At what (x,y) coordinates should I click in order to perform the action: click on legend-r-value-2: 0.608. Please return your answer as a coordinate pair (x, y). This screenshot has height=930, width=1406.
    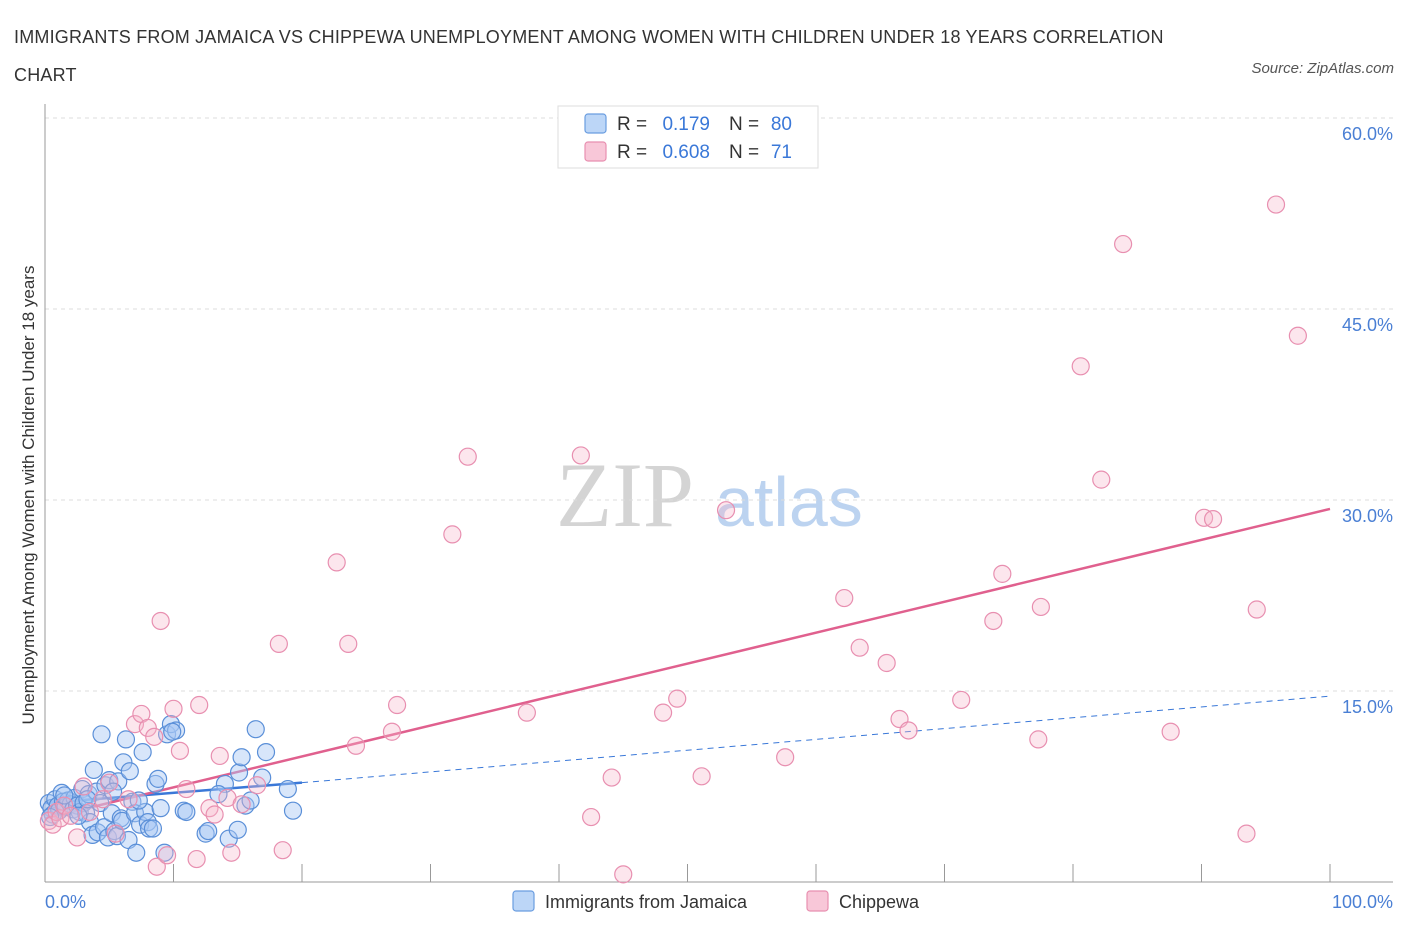
    Looking at the image, I should click on (686, 152).